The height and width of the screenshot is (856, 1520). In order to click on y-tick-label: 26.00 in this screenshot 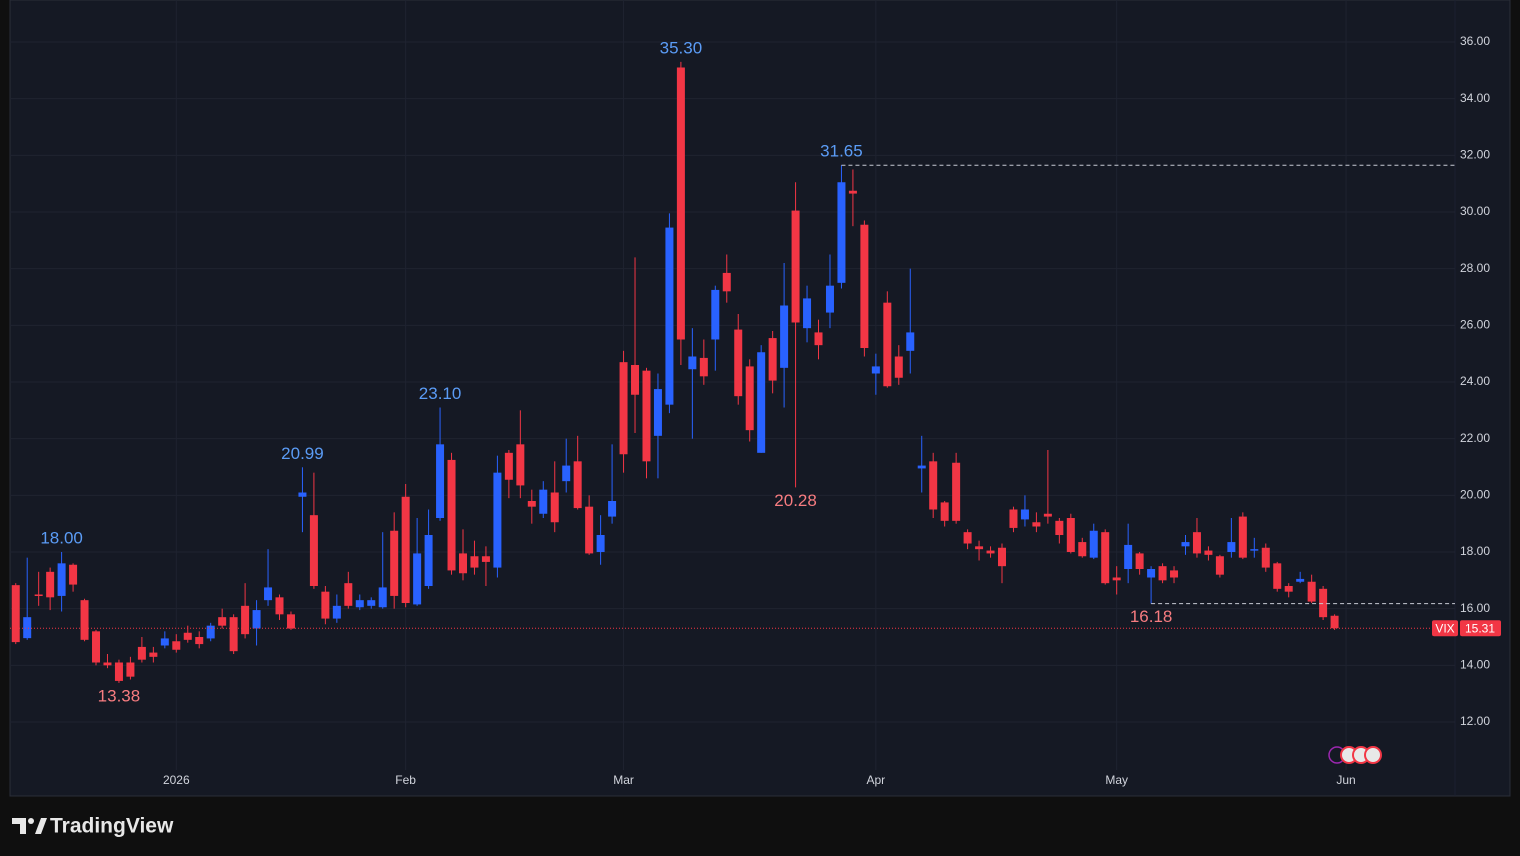, I will do `click(1475, 325)`.